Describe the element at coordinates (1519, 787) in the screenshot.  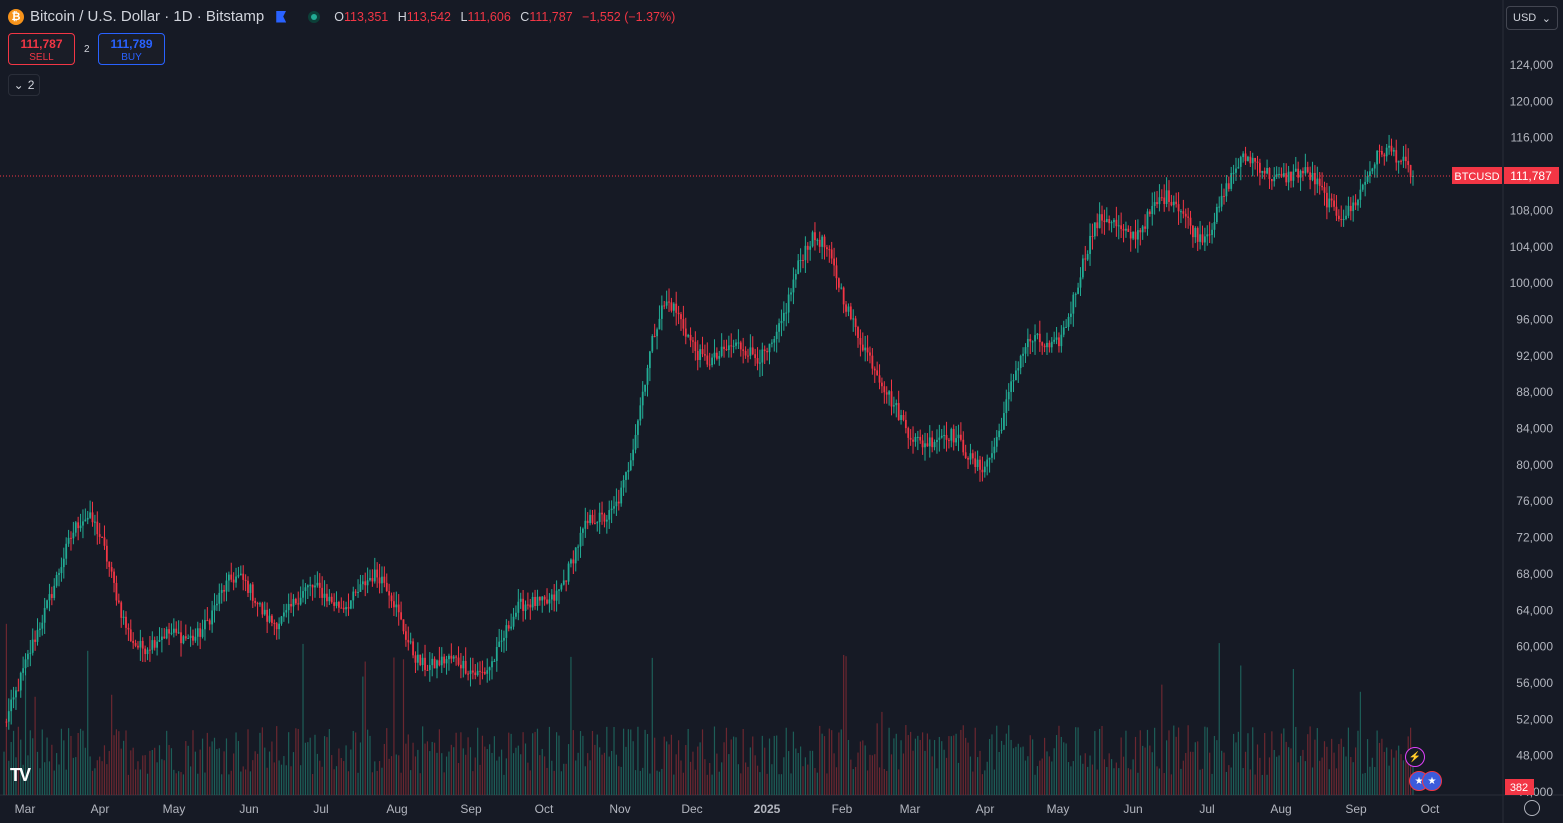
I see `volume-tag-bg` at that location.